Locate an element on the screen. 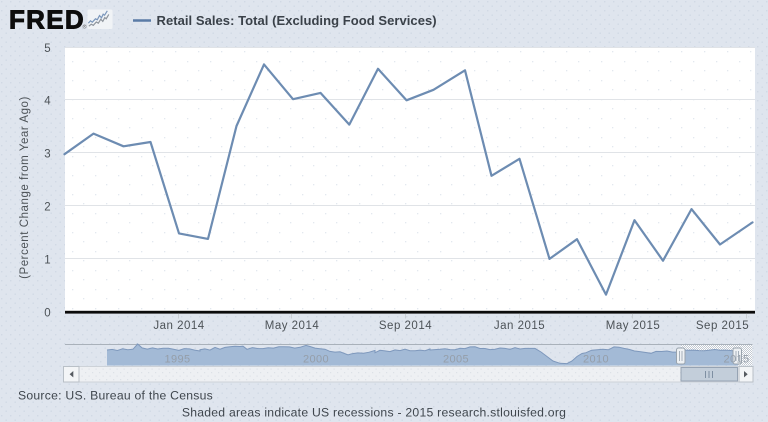 Image resolution: width=768 pixels, height=422 pixels. svg-text: May 2014 is located at coordinates (292, 326).